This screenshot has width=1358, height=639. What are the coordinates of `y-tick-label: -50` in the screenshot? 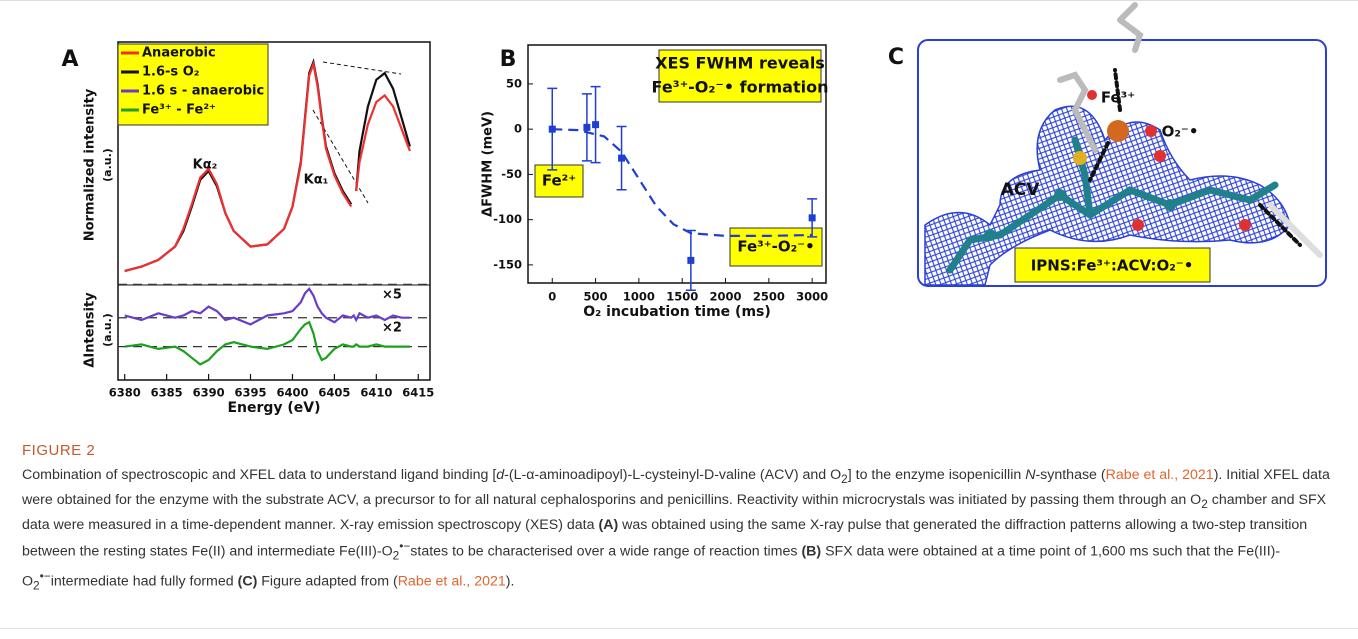 It's located at (511, 174).